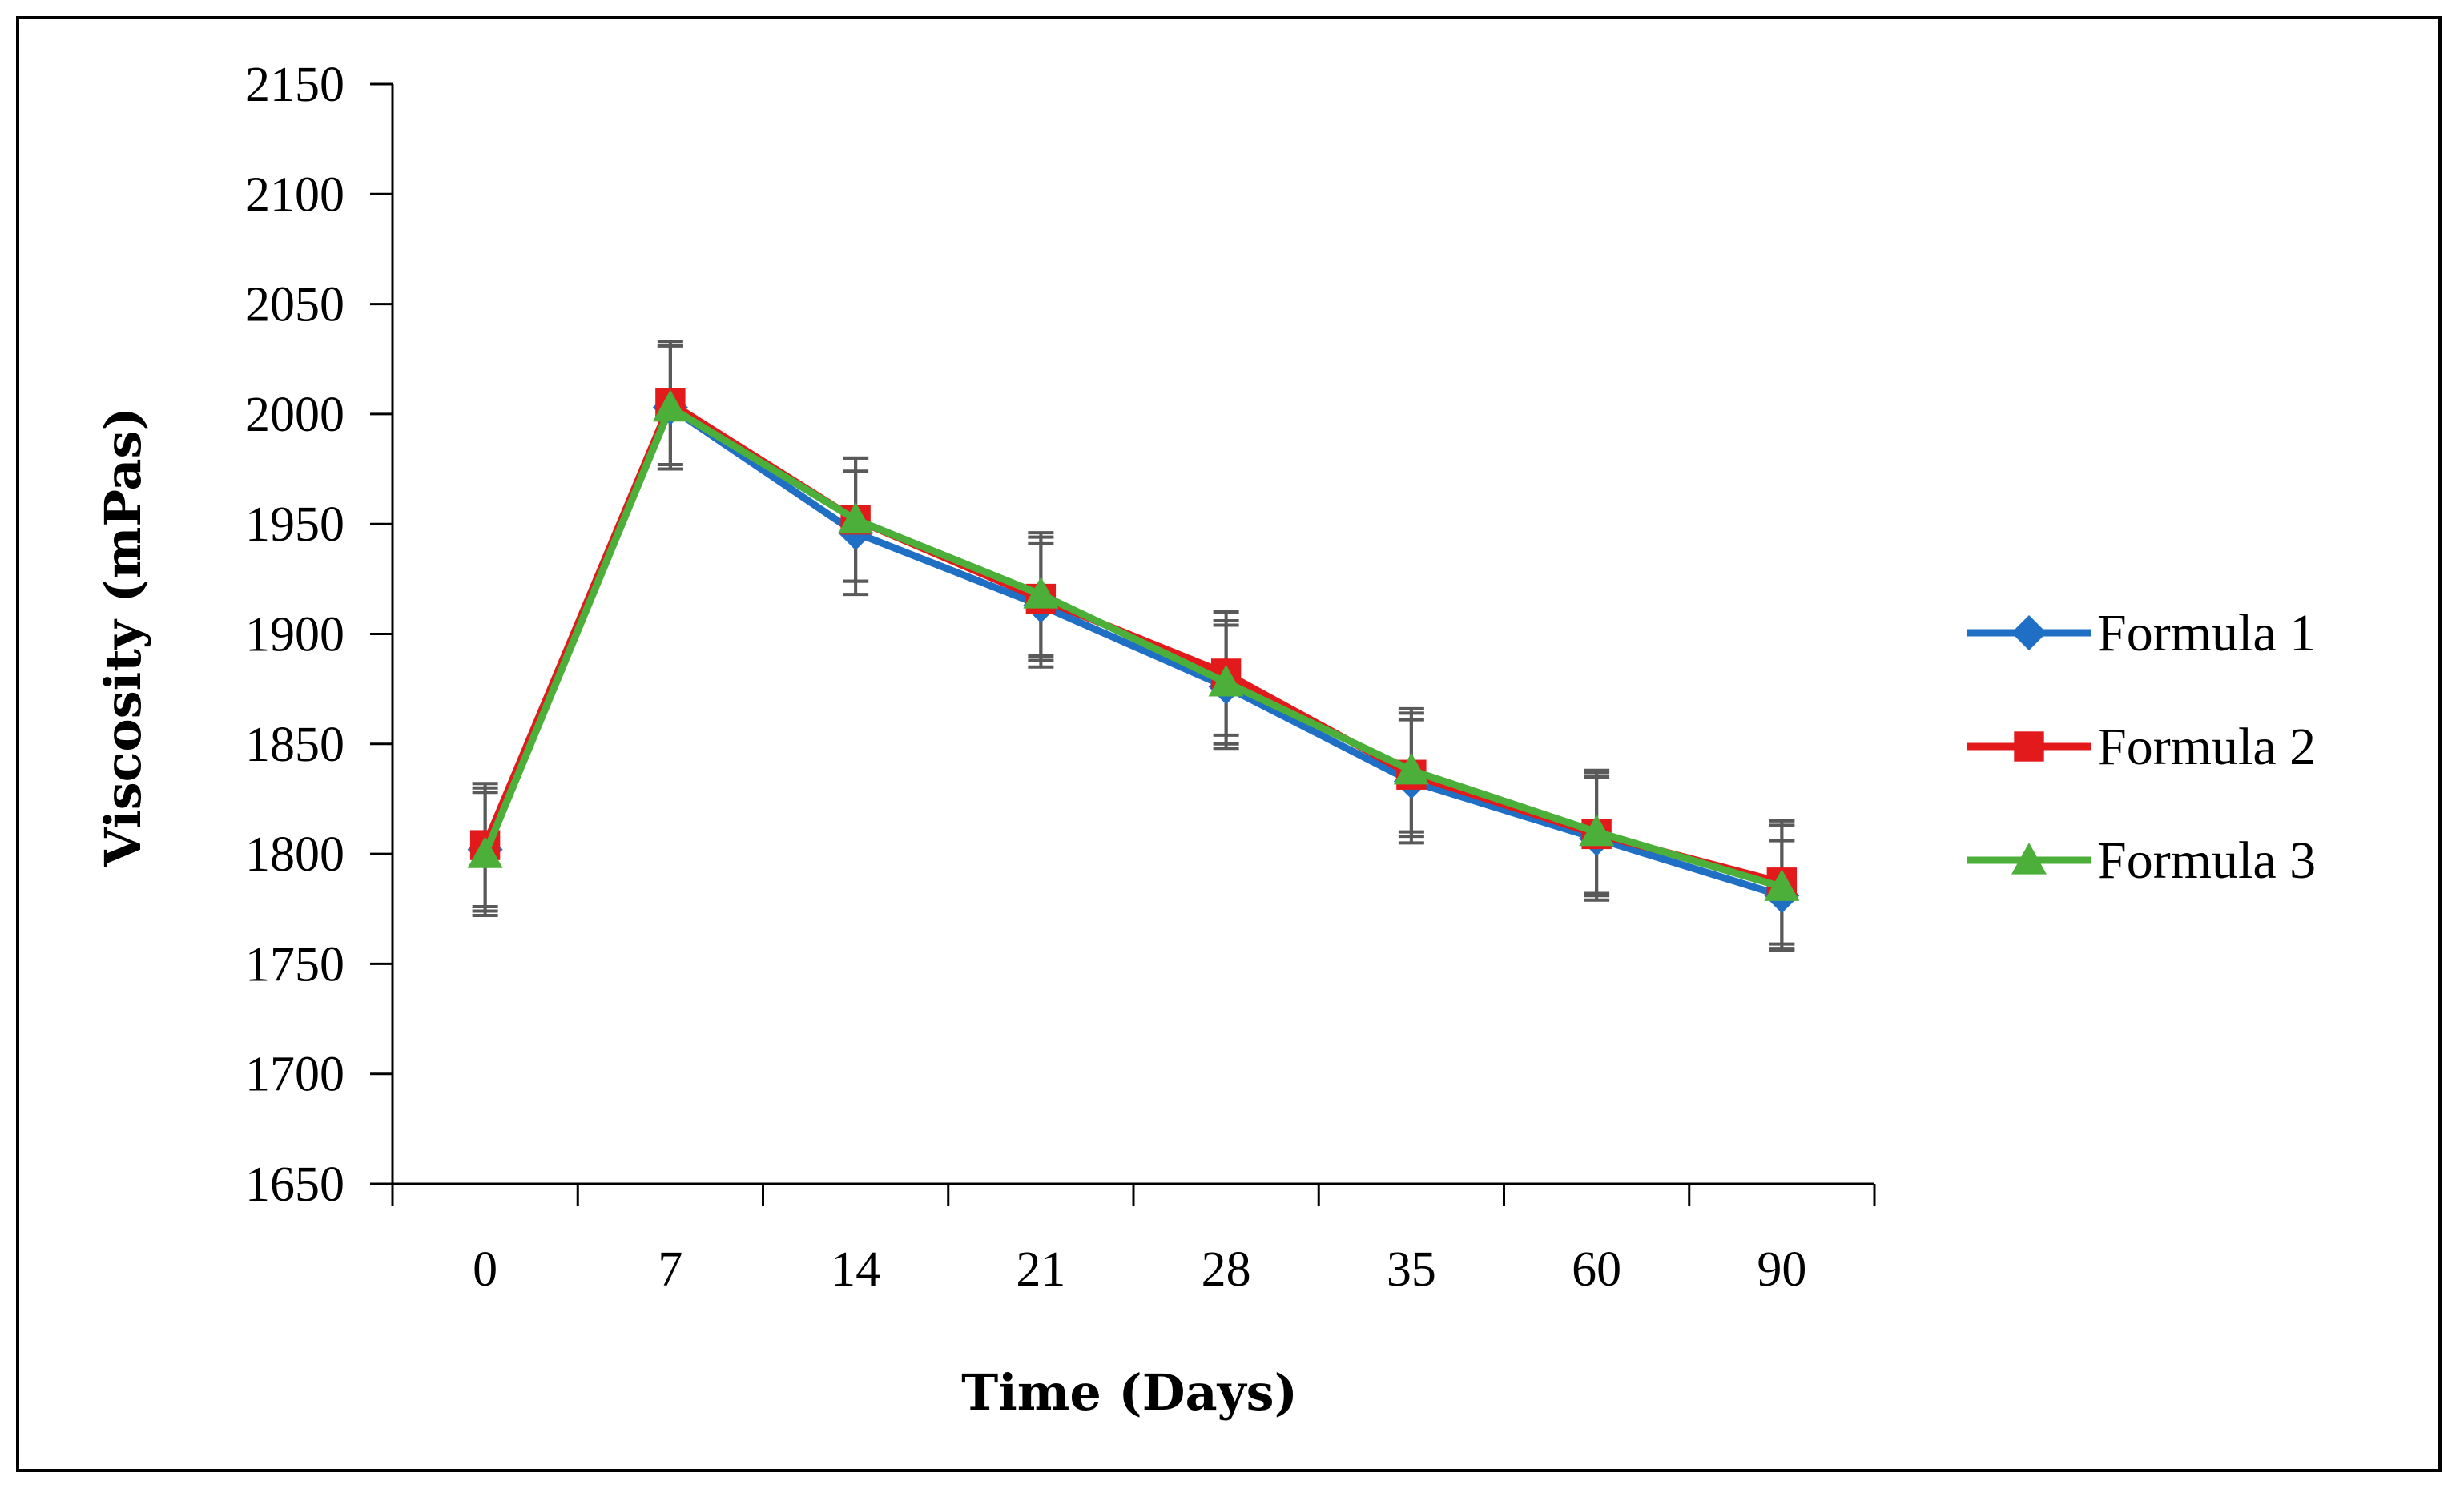 The height and width of the screenshot is (1493, 2464). Describe the element at coordinates (2206, 747) in the screenshot. I see `legend-label: Formula 2` at that location.